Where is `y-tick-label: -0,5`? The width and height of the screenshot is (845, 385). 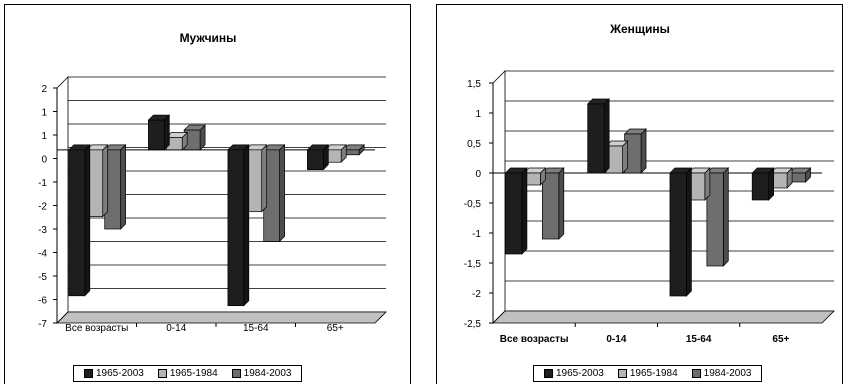 y-tick-label: -0,5 is located at coordinates (473, 204).